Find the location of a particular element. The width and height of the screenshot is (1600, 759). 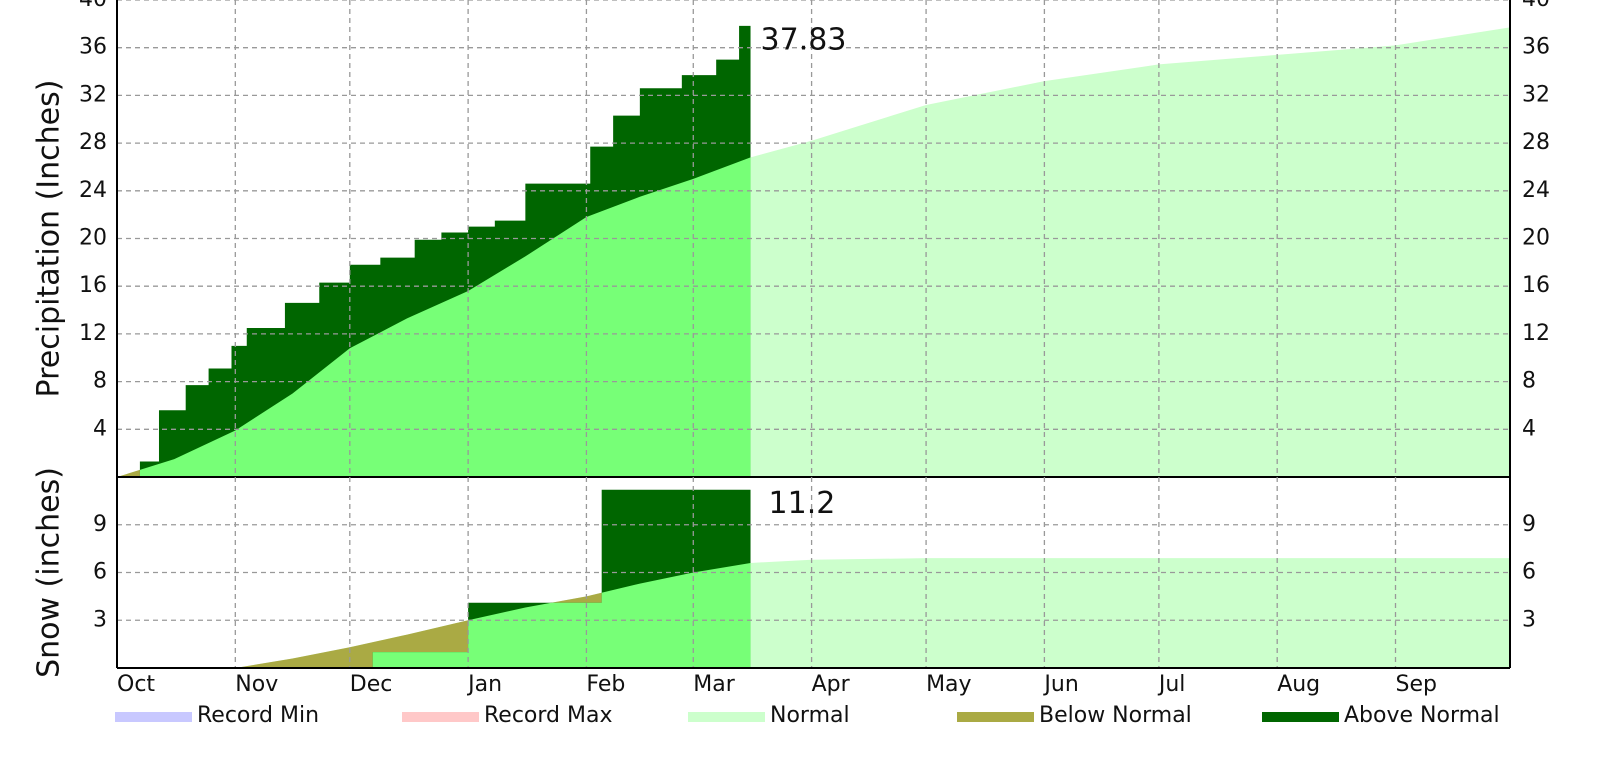

y-axis-title: Precipitation (Inches) is located at coordinates (49, 239).